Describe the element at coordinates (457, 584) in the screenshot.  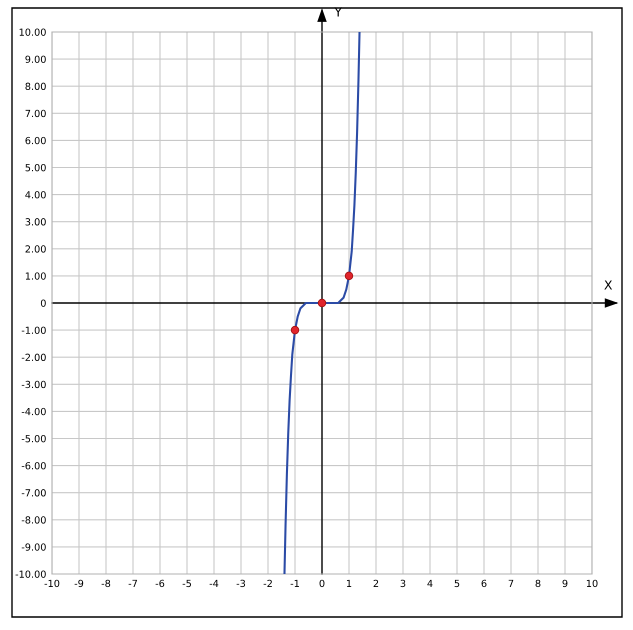
I see `x-tick-label: 5` at that location.